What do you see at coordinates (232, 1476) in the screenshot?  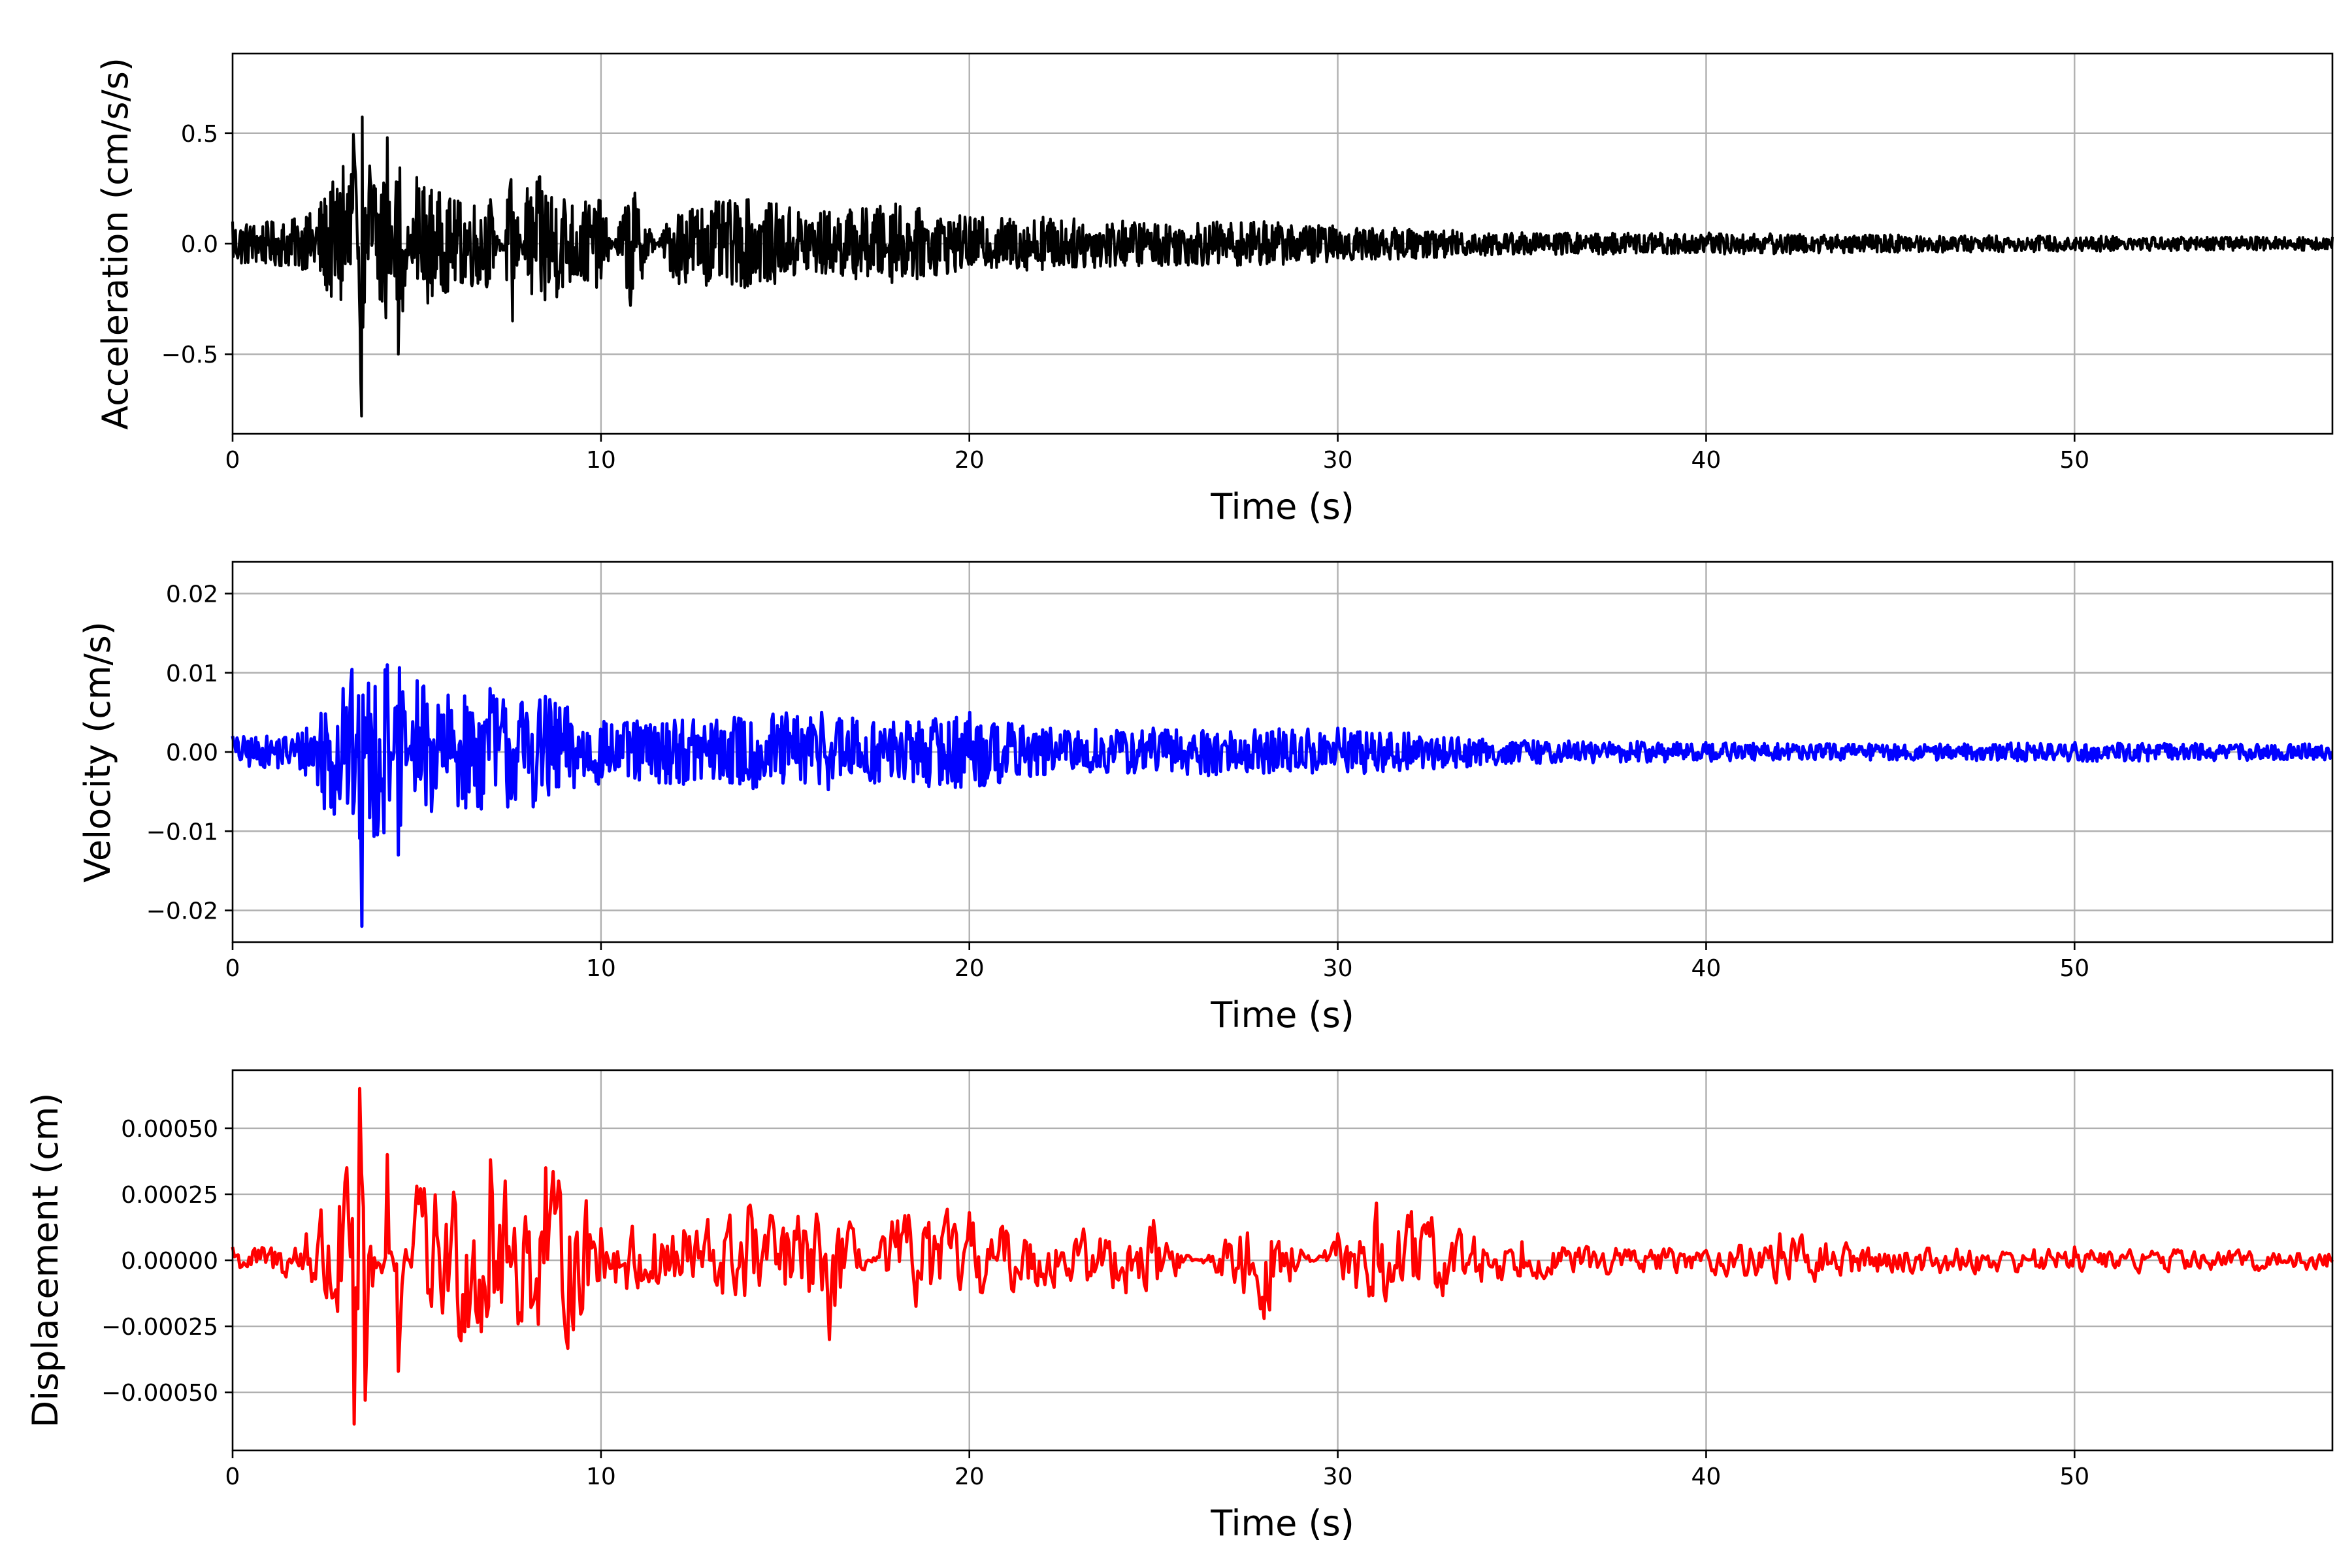 I see `displacement-xtick-label: 0` at bounding box center [232, 1476].